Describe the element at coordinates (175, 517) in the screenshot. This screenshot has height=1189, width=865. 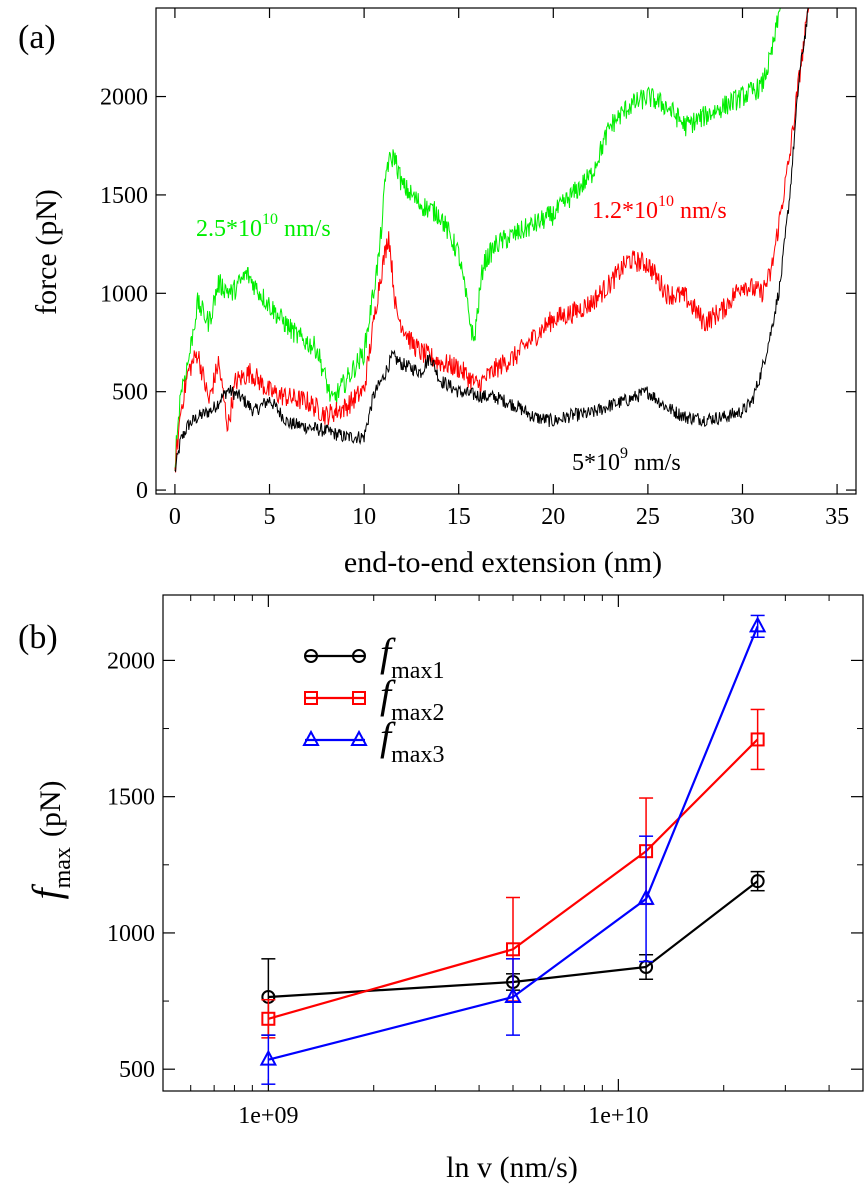
I see `panel-a-x-tick-label: 0` at that location.